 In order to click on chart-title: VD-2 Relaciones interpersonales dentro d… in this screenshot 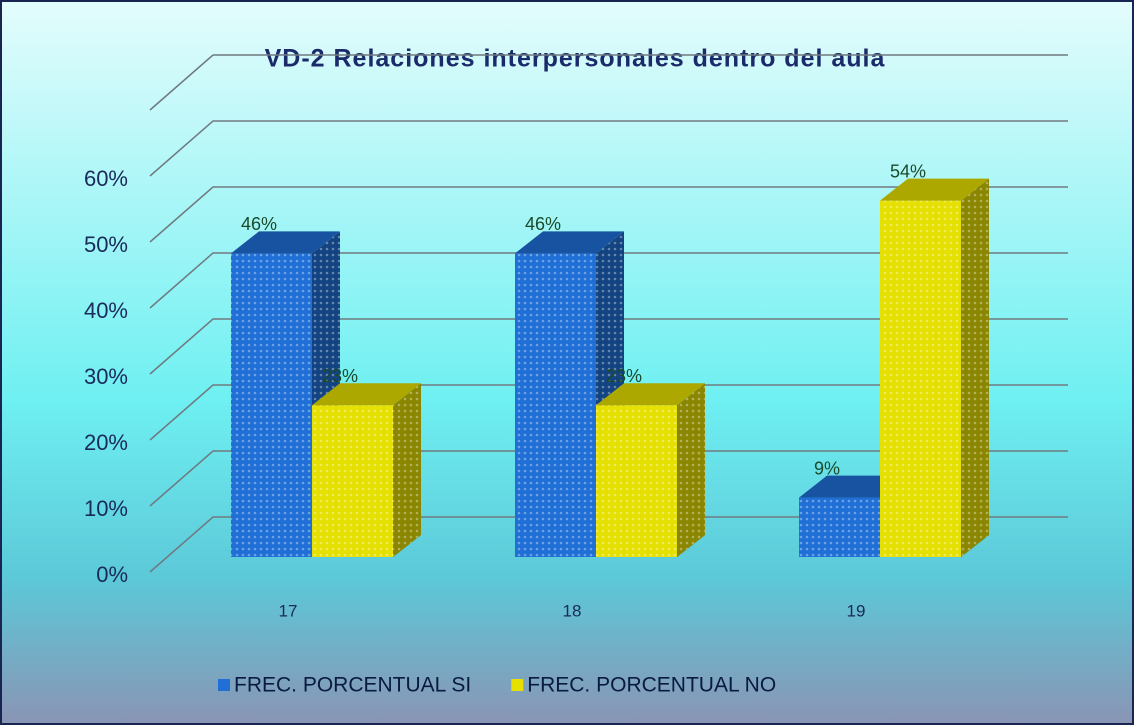, I will do `click(575, 59)`.